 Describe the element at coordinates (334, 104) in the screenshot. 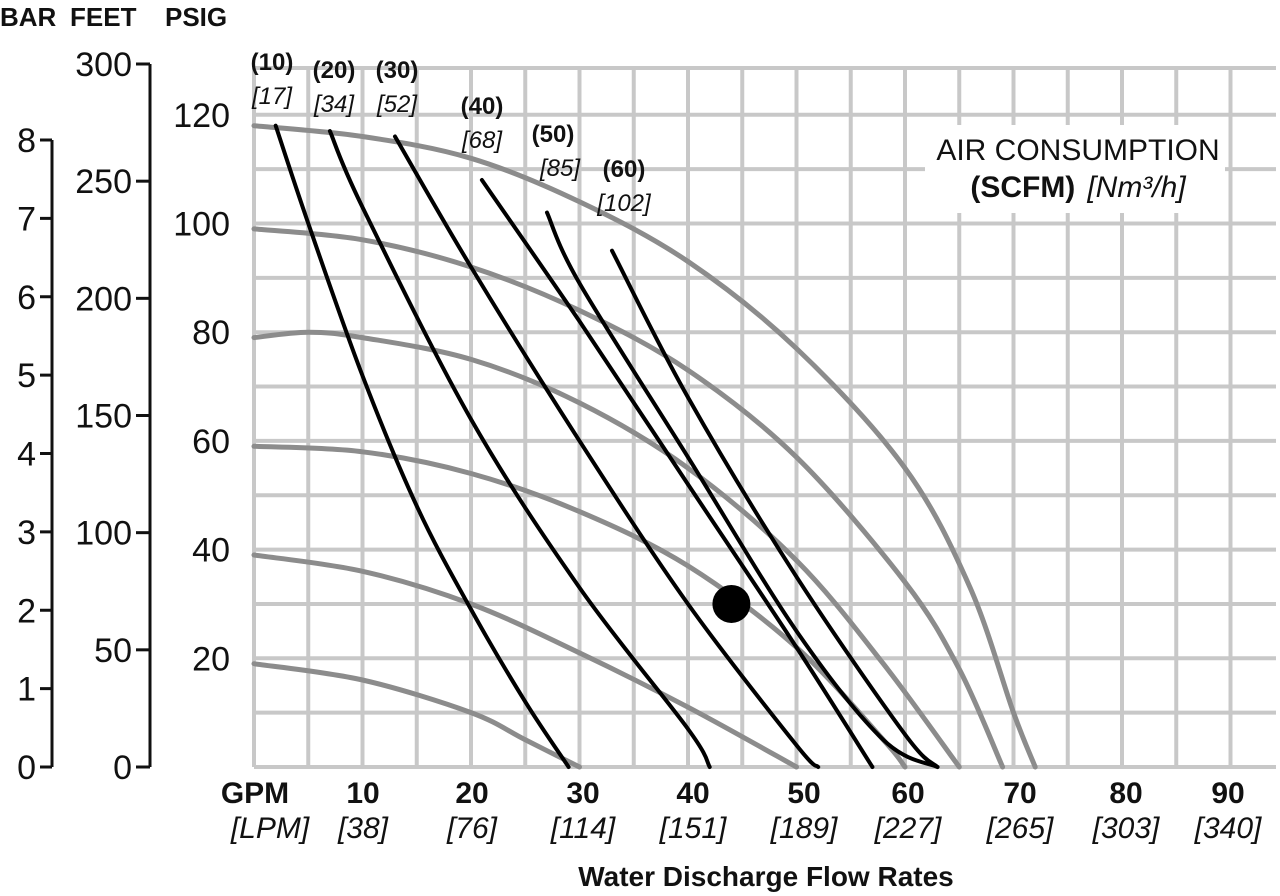

I see `air-curve-label-nm3h: [34]` at that location.